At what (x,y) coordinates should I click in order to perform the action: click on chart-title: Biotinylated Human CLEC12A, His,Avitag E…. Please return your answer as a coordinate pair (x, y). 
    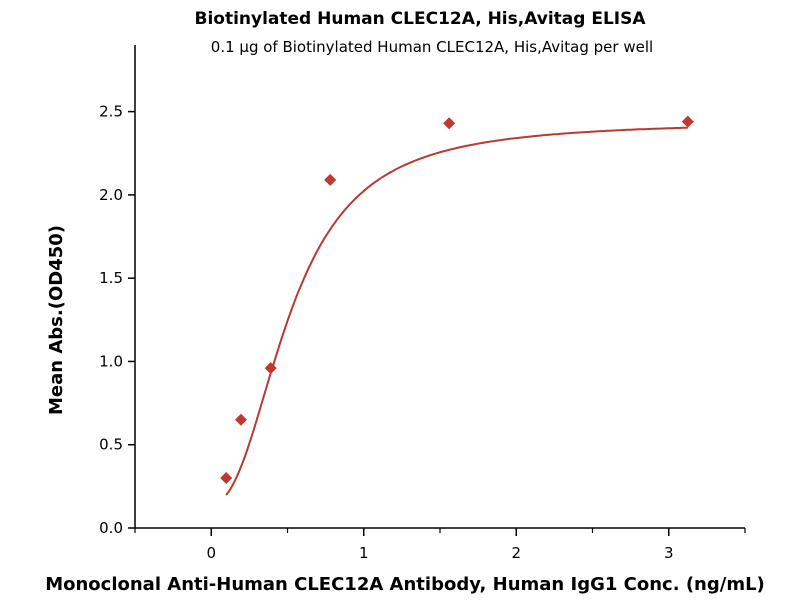
    Looking at the image, I should click on (420, 19).